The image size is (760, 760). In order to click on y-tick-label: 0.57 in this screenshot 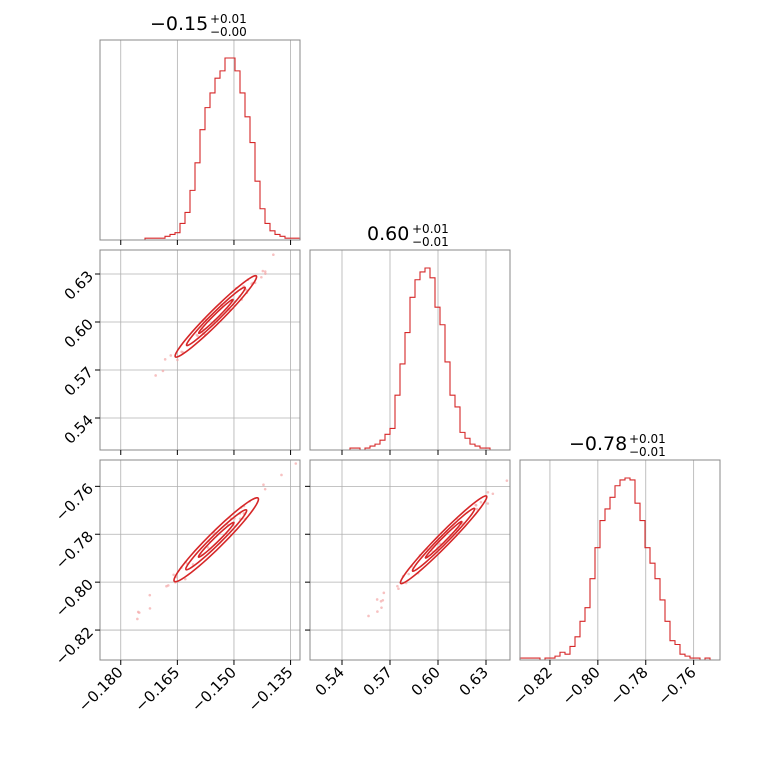, I will do `click(79, 381)`.